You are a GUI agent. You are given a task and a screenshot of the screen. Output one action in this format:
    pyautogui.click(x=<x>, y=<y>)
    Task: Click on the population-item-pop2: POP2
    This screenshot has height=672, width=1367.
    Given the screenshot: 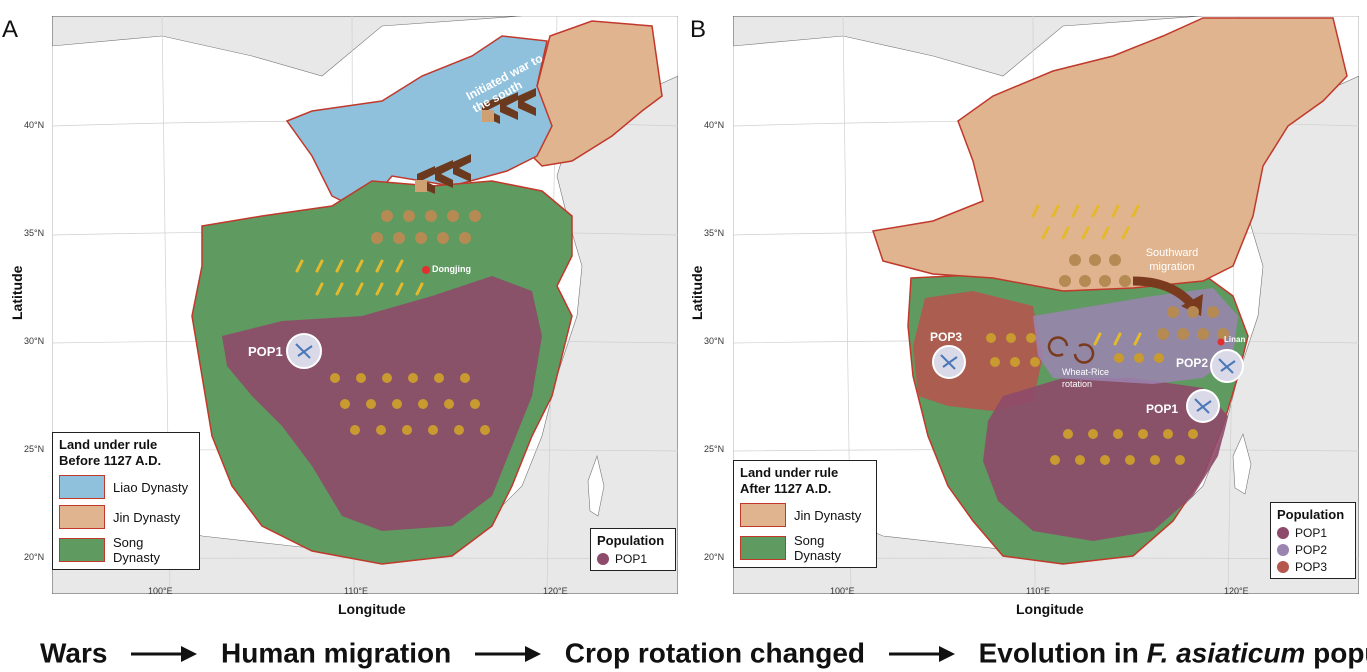 What is the action you would take?
    pyautogui.click(x=1313, y=550)
    